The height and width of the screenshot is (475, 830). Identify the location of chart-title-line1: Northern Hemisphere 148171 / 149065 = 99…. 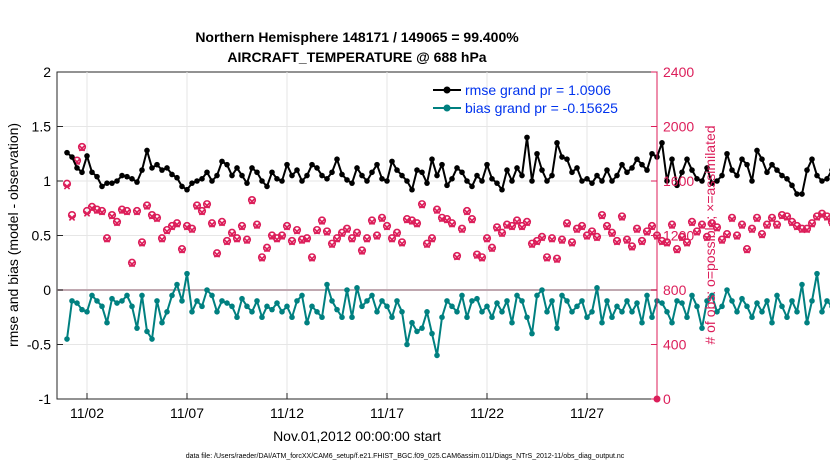
(357, 37).